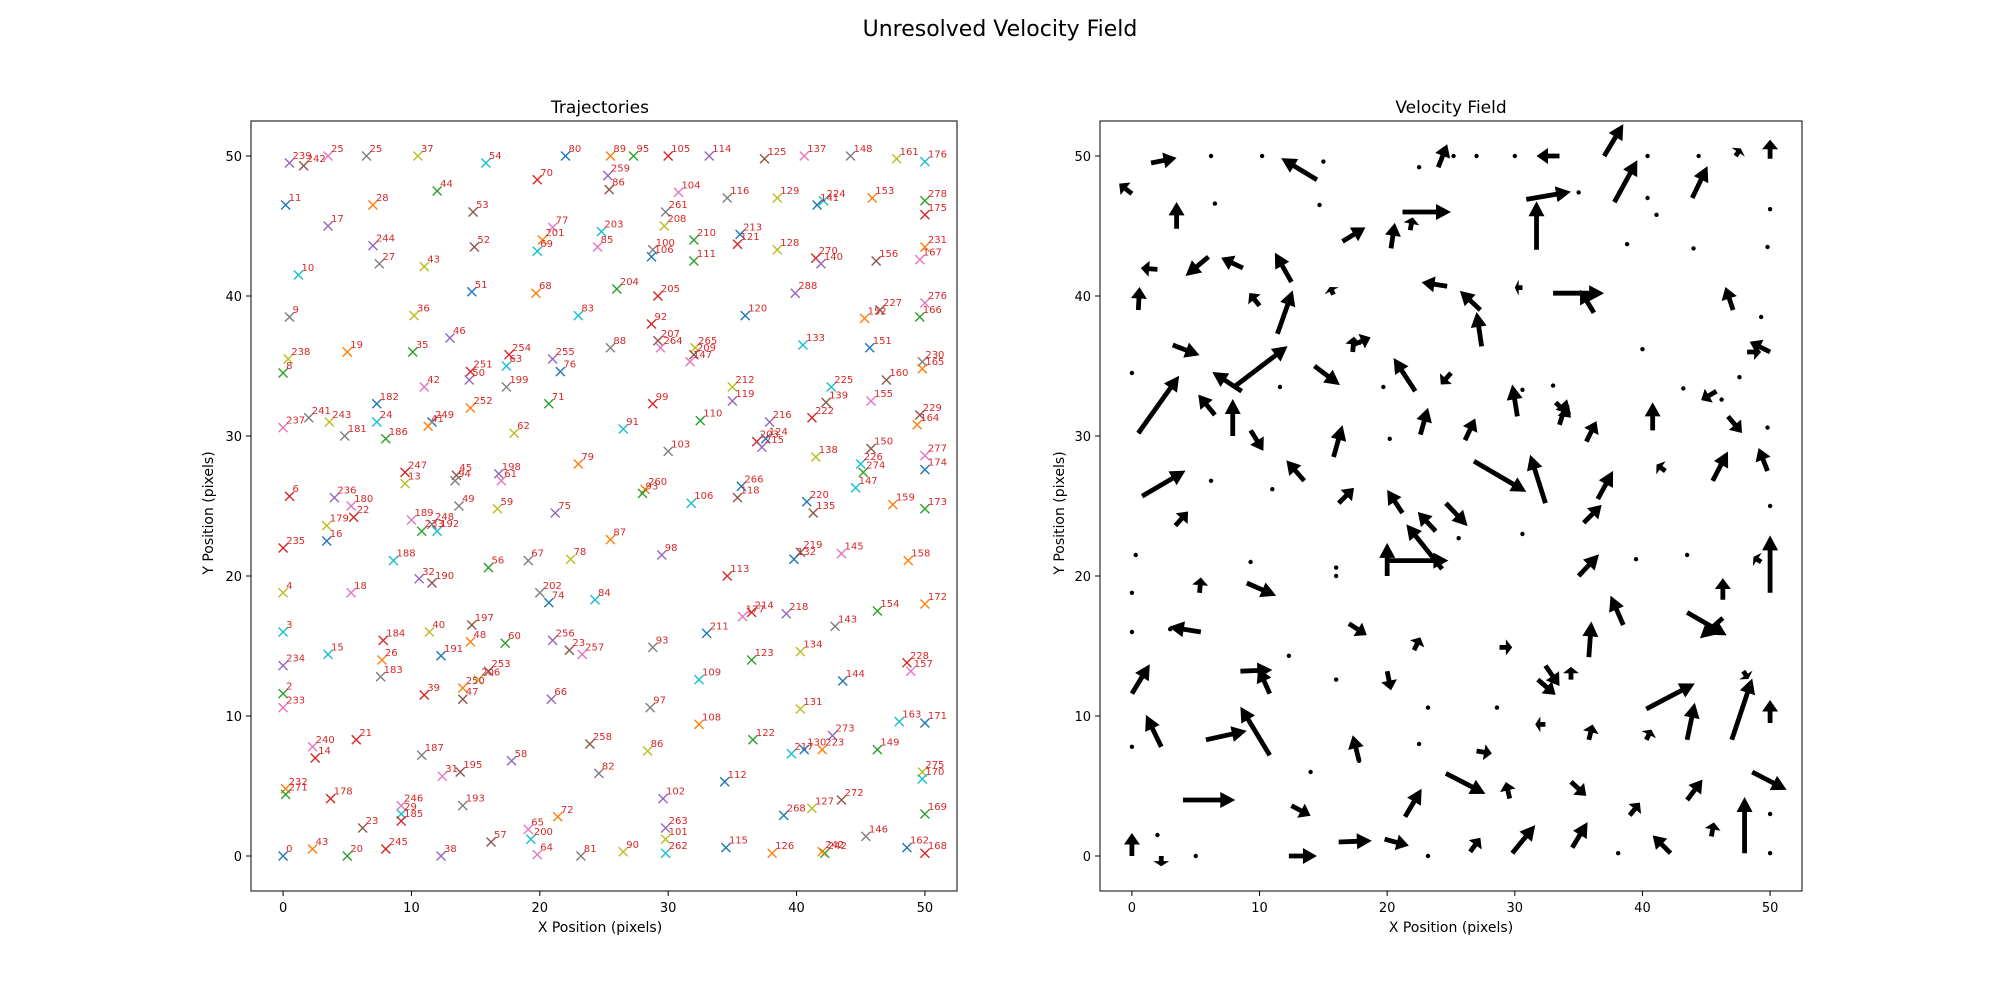  I want to click on trajectory-label: 278, so click(937, 194).